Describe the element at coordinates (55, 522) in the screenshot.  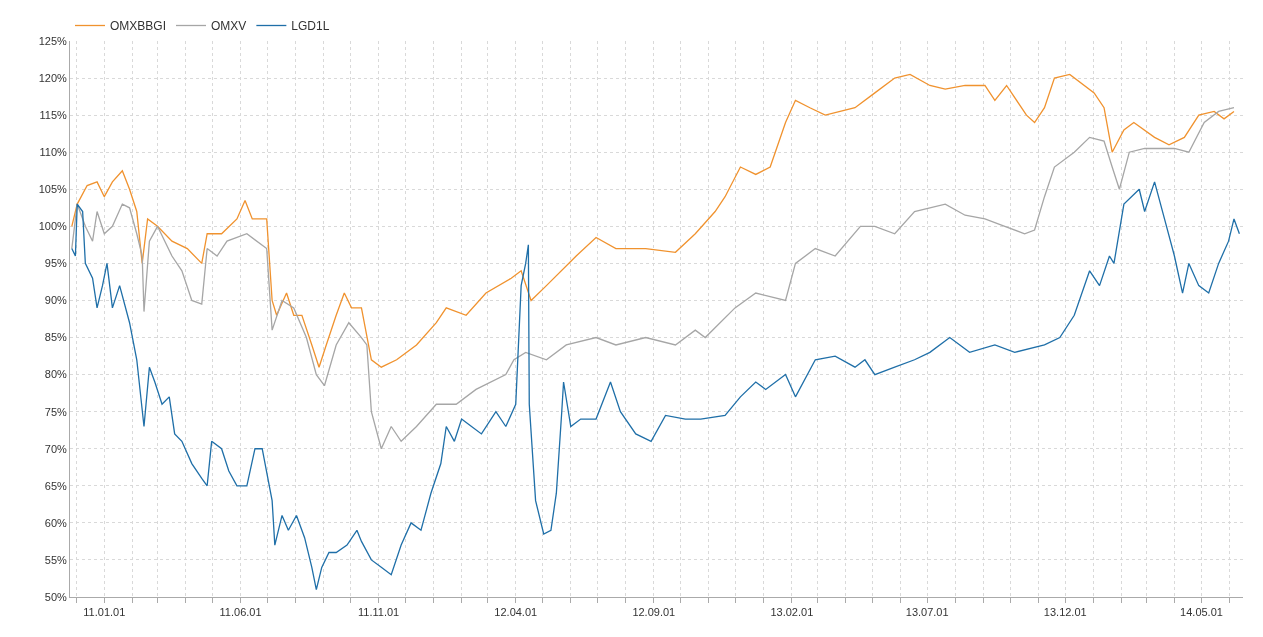
I see `y-tick-label: 60%` at that location.